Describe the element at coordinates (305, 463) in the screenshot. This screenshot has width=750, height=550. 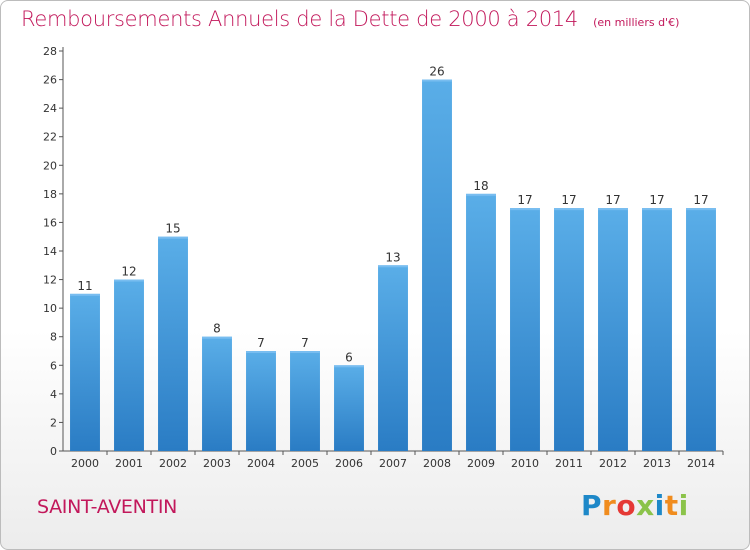
I see `x-tick-label: 2005` at that location.